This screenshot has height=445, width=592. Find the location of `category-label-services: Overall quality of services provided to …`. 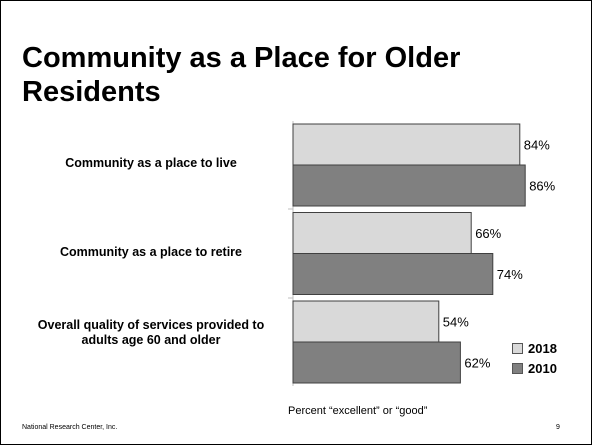

category-label-services: Overall quality of services provided to … is located at coordinates (151, 332).